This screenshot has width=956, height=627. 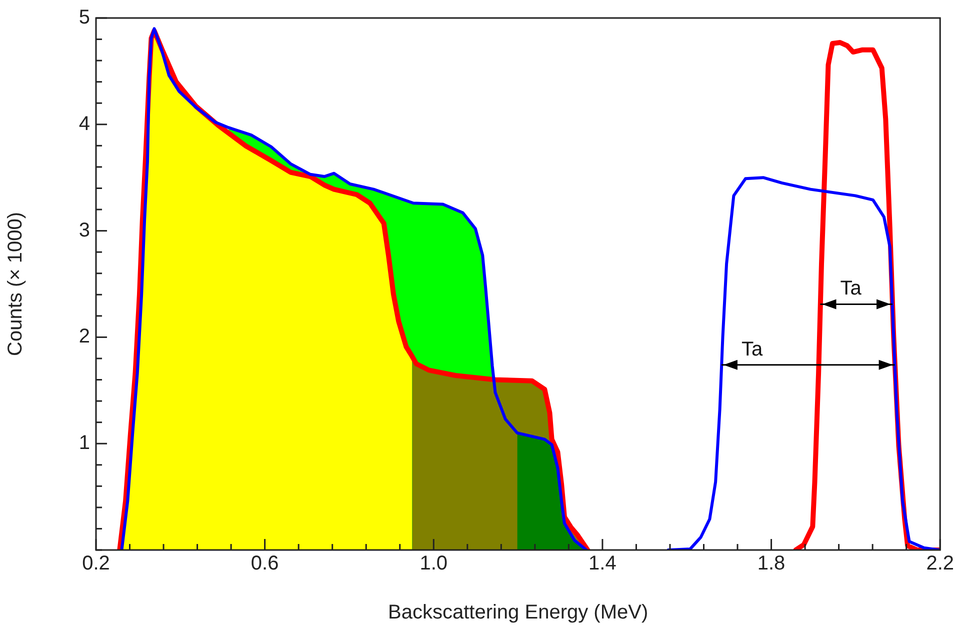 I want to click on x-tick-label: 0.2, so click(x=96, y=563).